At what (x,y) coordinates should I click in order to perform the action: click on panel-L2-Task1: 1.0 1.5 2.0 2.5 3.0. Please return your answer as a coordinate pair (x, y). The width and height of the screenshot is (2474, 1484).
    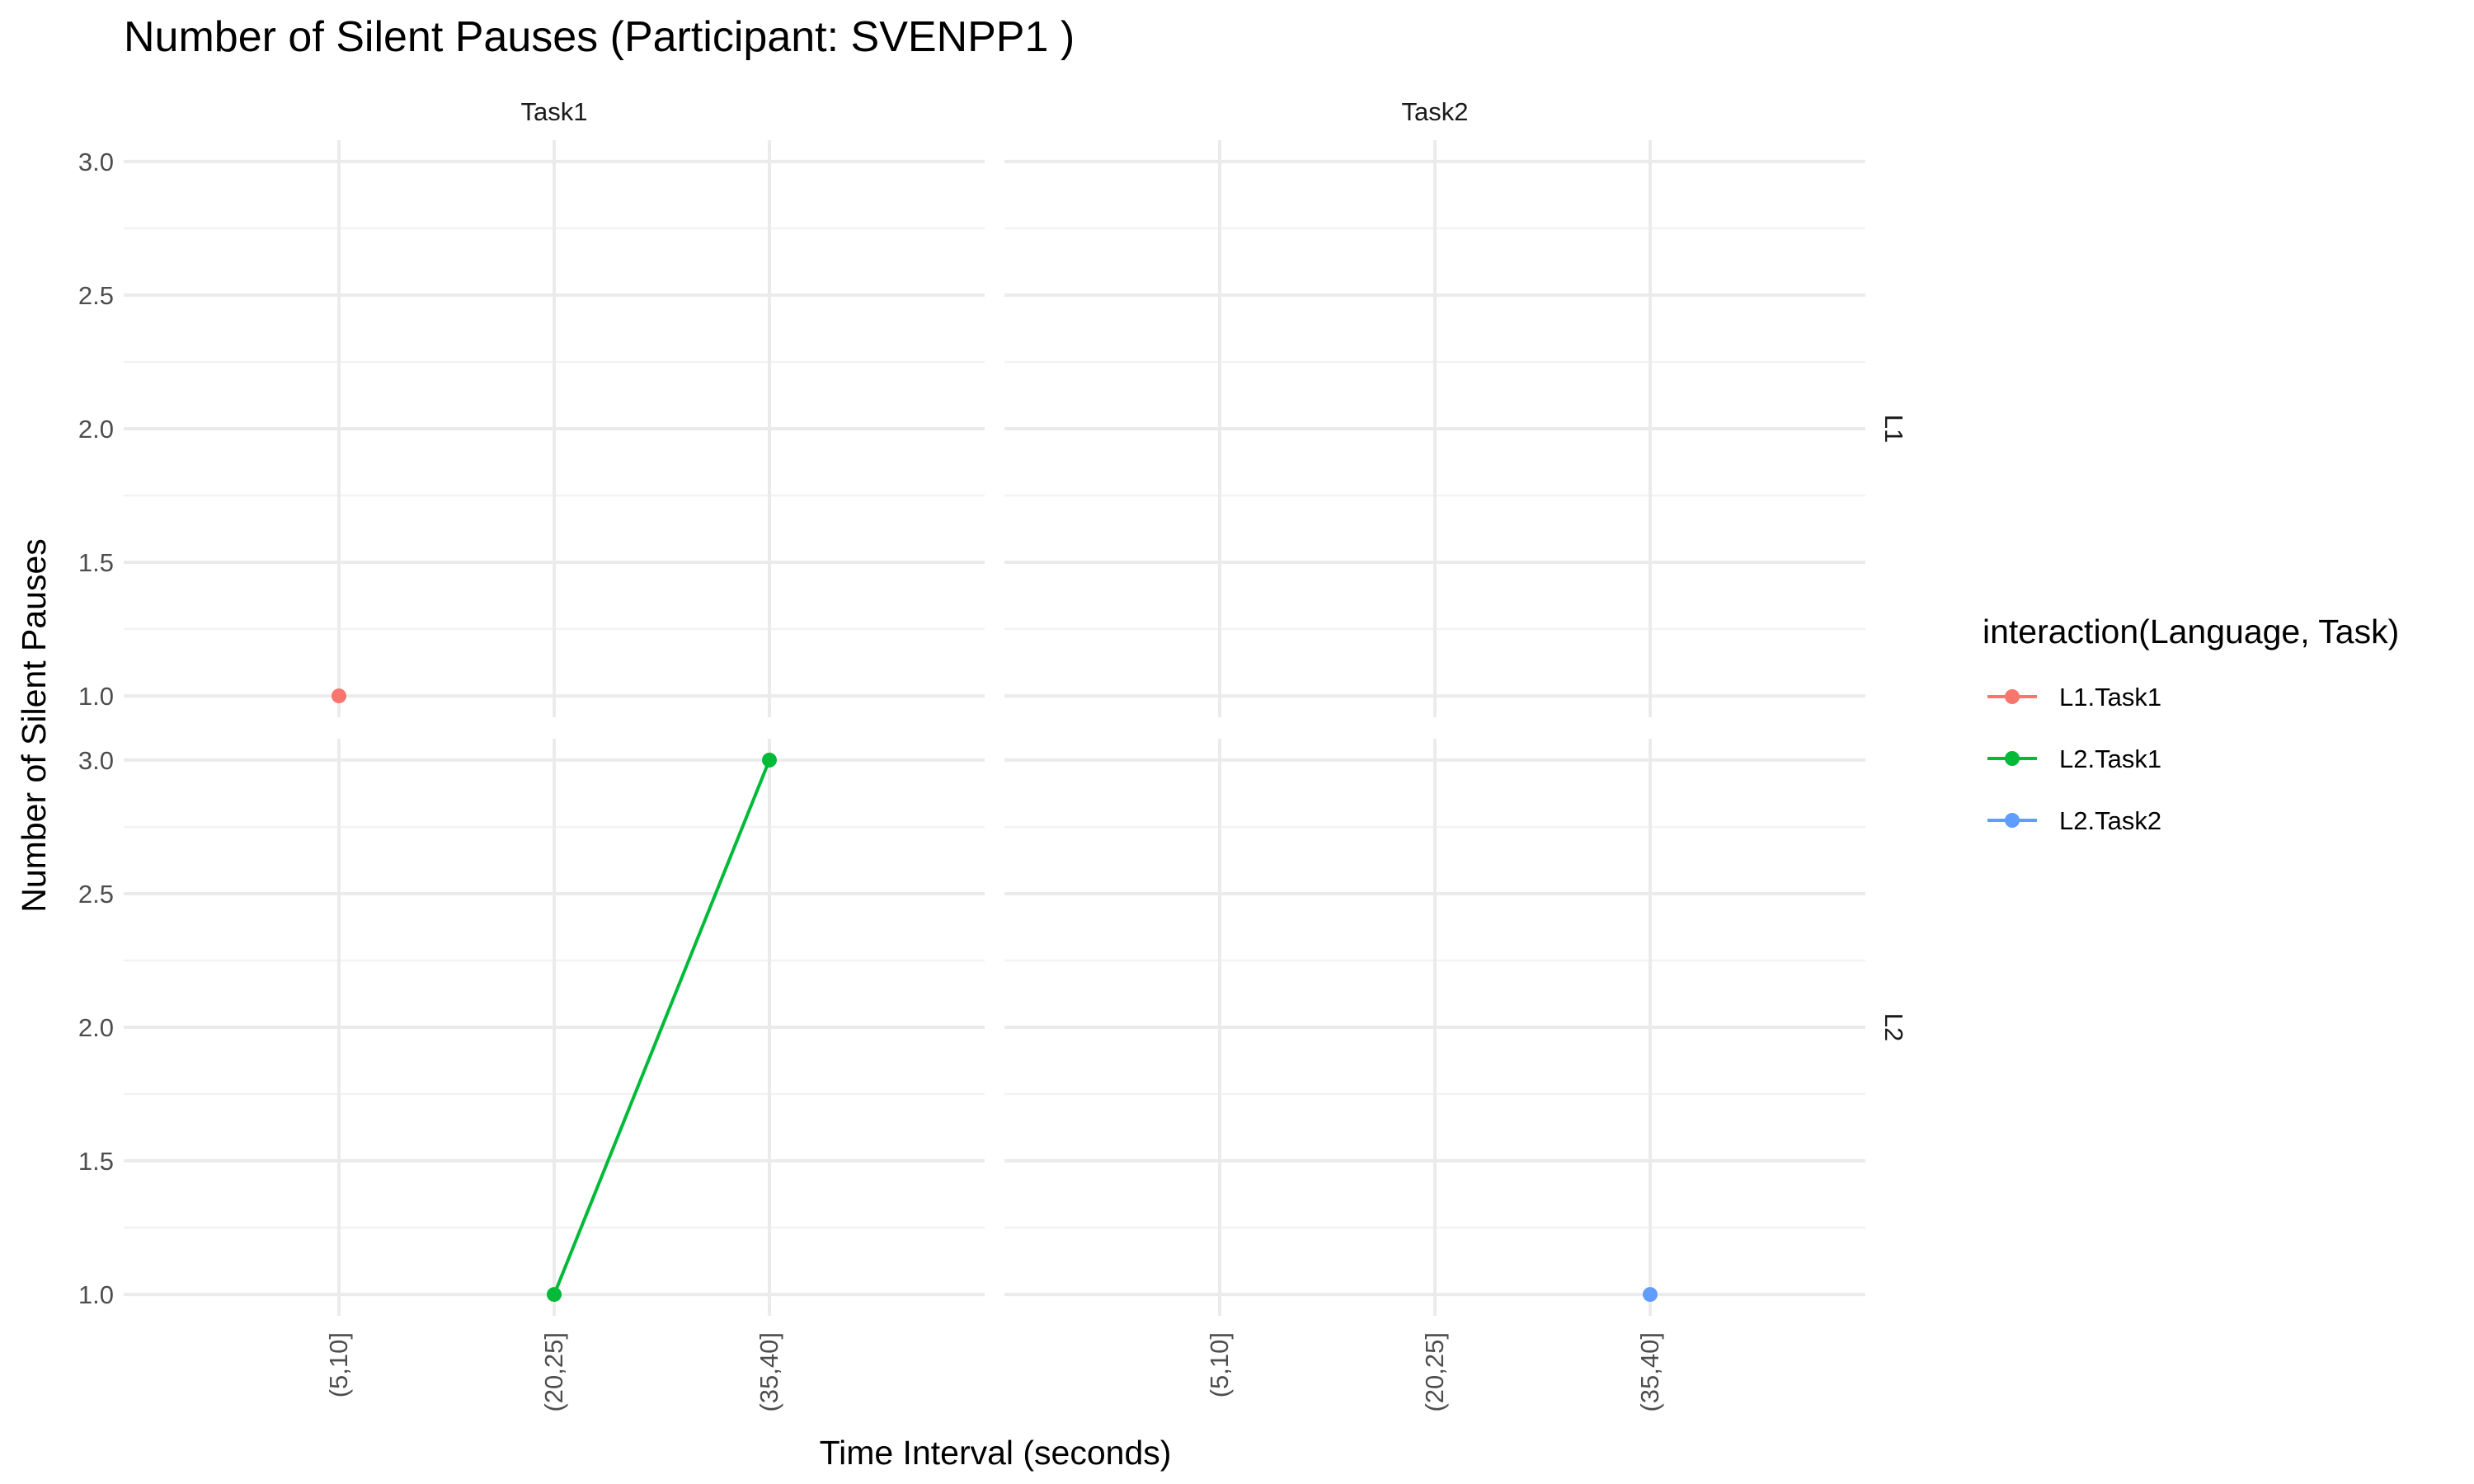
    Looking at the image, I should click on (531, 1027).